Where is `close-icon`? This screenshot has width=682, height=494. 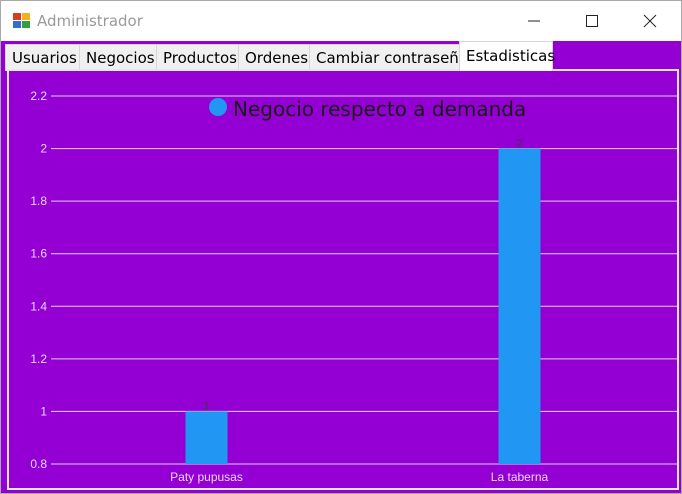
close-icon is located at coordinates (650, 21).